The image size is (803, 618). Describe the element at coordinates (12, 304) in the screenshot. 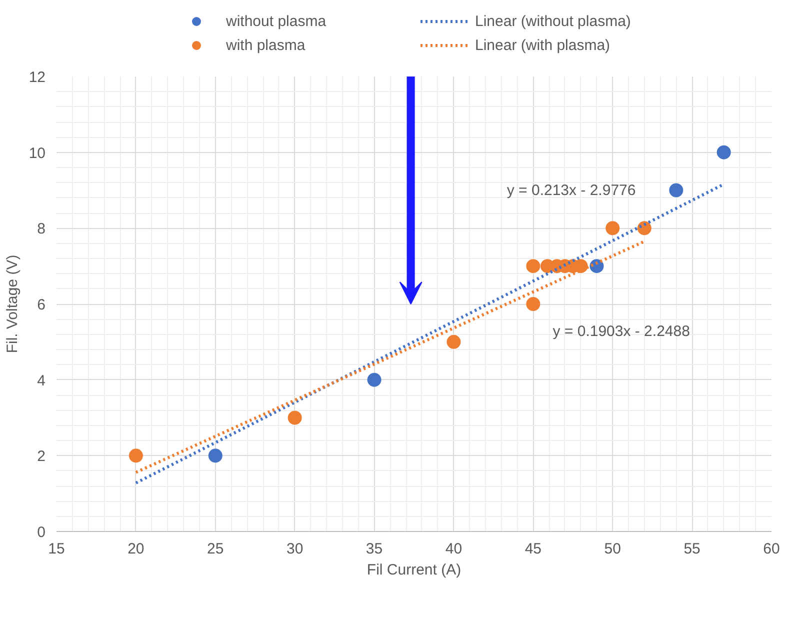

I see `y-axis-title: Fil. Voltage (V)` at that location.